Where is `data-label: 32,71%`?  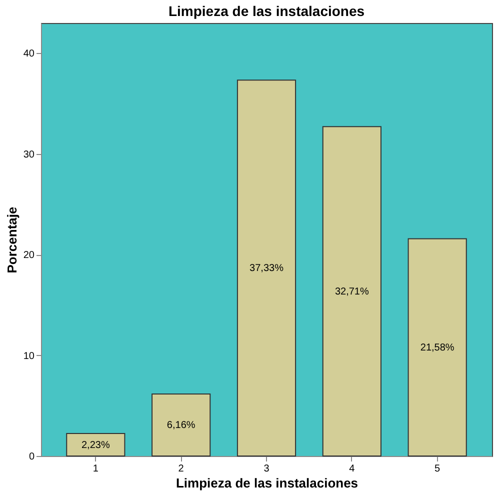
data-label: 32,71% is located at coordinates (351, 292).